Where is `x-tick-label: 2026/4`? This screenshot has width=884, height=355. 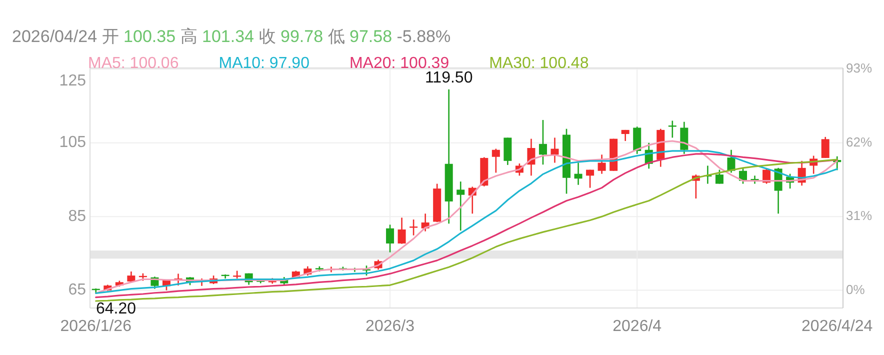 x-tick-label: 2026/4 is located at coordinates (637, 327).